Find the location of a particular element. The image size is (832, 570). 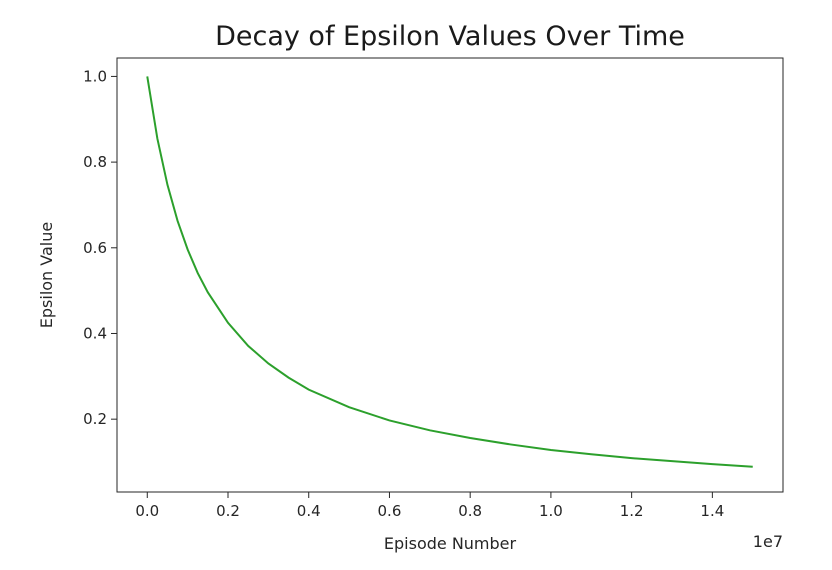

x-tick-label: 1.0 is located at coordinates (551, 511).